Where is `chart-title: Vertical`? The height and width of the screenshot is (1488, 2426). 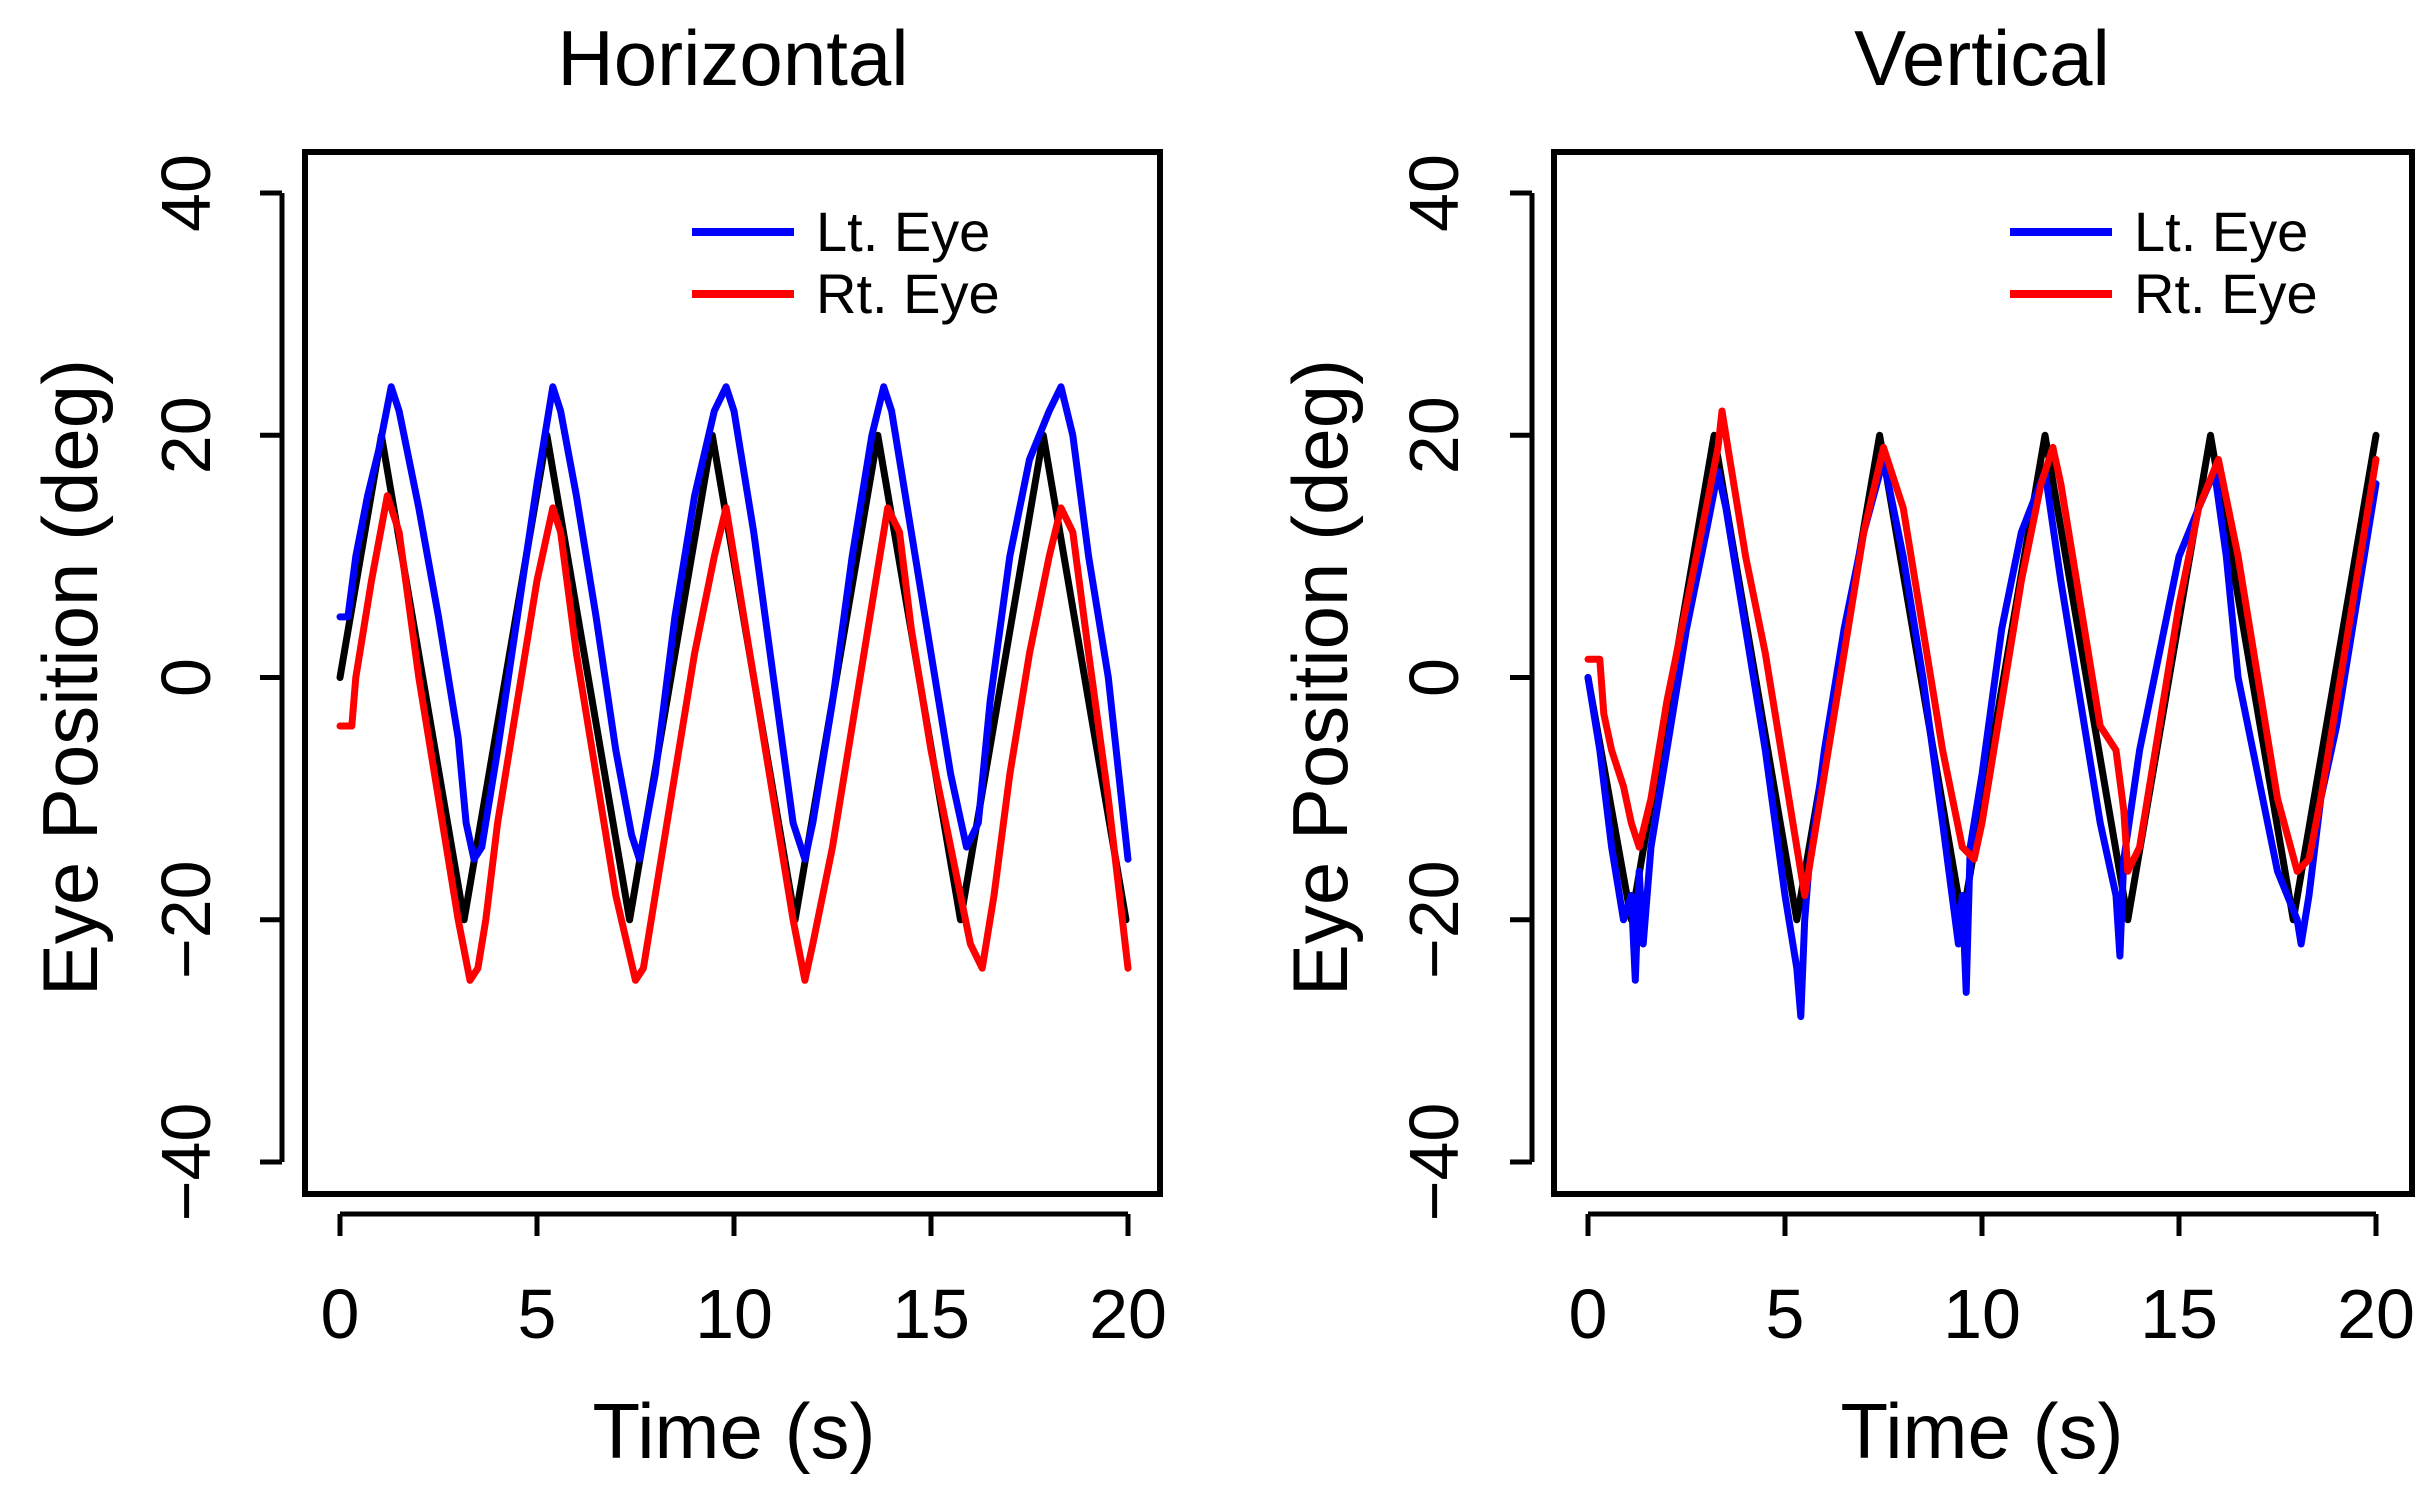
chart-title: Vertical is located at coordinates (1982, 58).